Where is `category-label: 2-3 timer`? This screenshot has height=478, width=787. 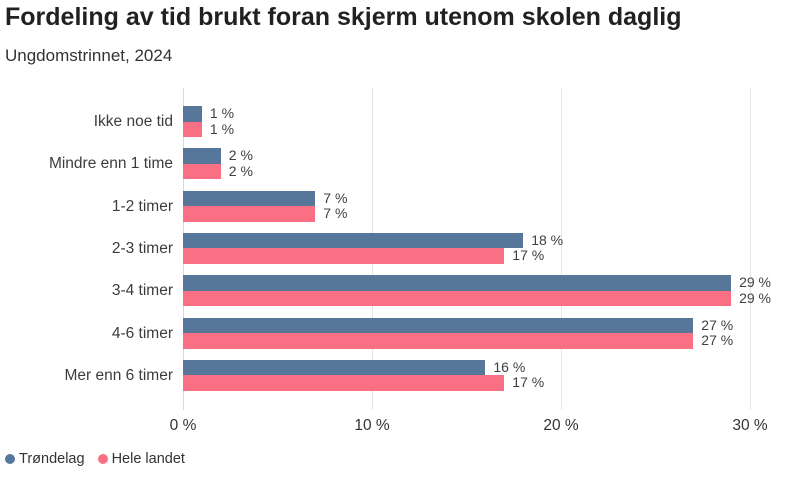
category-label: 2-3 timer is located at coordinates (142, 248).